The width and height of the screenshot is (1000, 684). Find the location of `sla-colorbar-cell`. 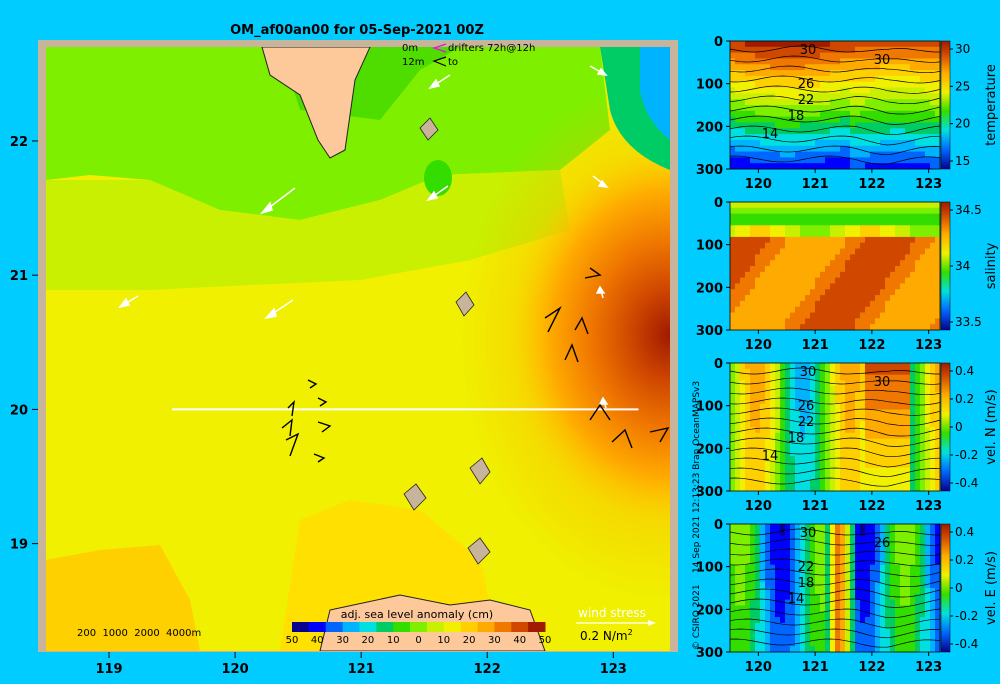

sla-colorbar-cell is located at coordinates (537, 627).